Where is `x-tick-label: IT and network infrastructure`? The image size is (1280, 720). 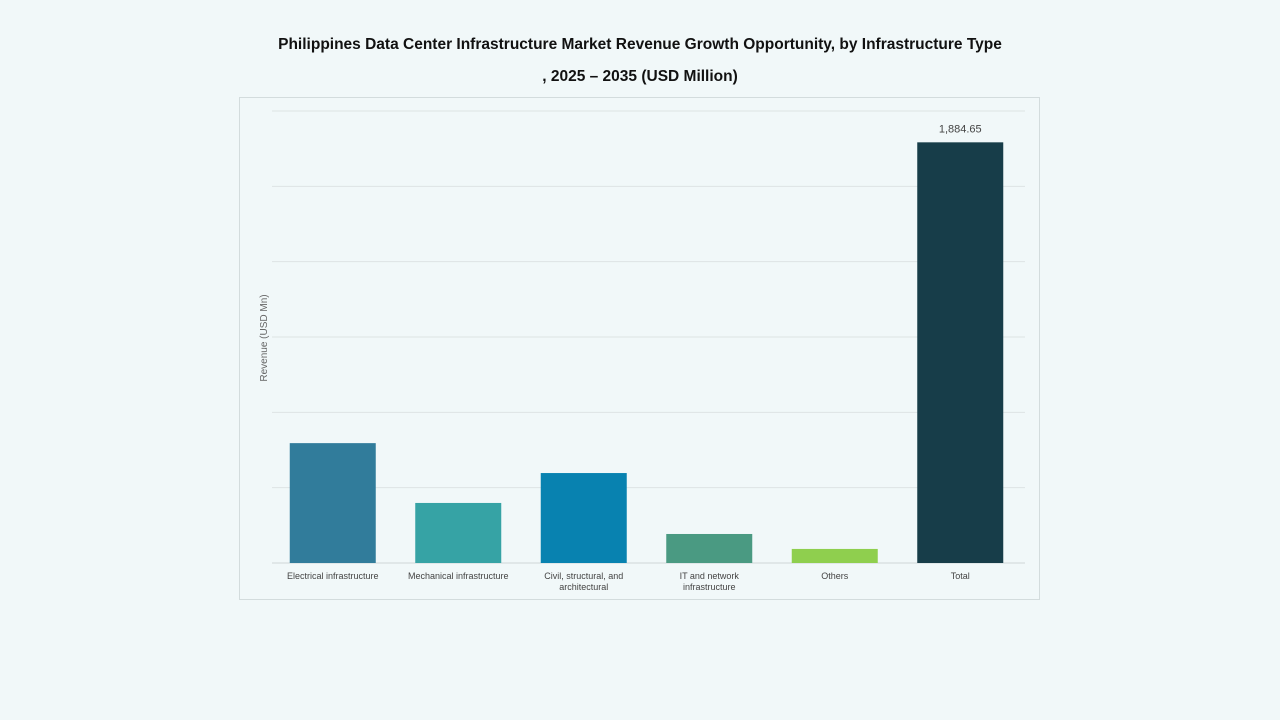
x-tick-label: IT and network infrastructure is located at coordinates (710, 581).